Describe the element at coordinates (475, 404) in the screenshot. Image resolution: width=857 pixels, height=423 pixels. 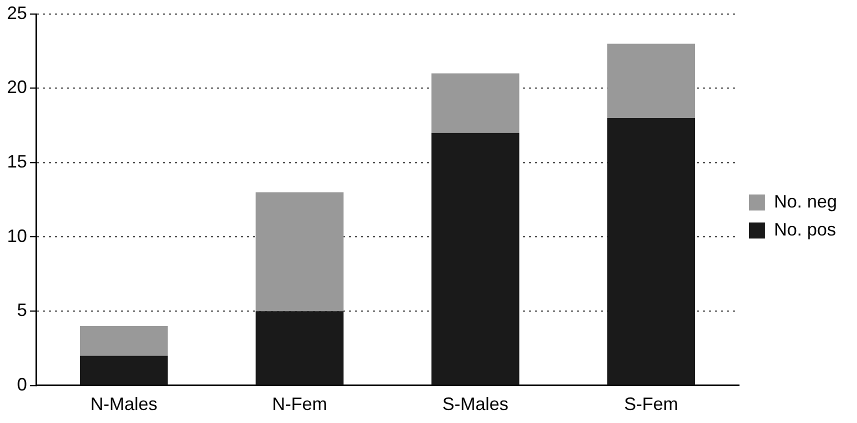
I see `x-tick-label: S-Males` at that location.